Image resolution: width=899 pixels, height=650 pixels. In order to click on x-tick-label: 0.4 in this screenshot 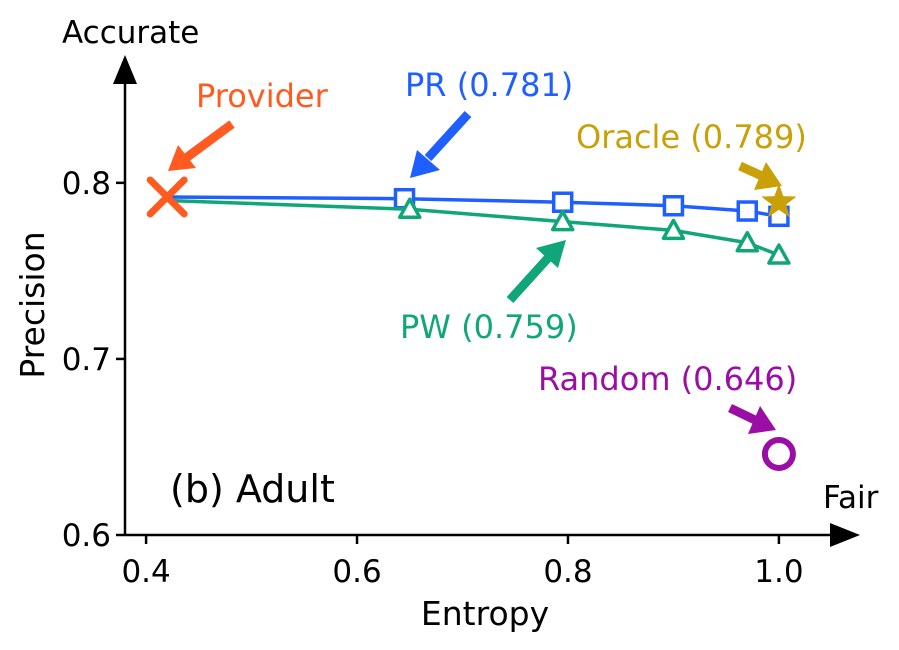, I will do `click(145, 572)`.